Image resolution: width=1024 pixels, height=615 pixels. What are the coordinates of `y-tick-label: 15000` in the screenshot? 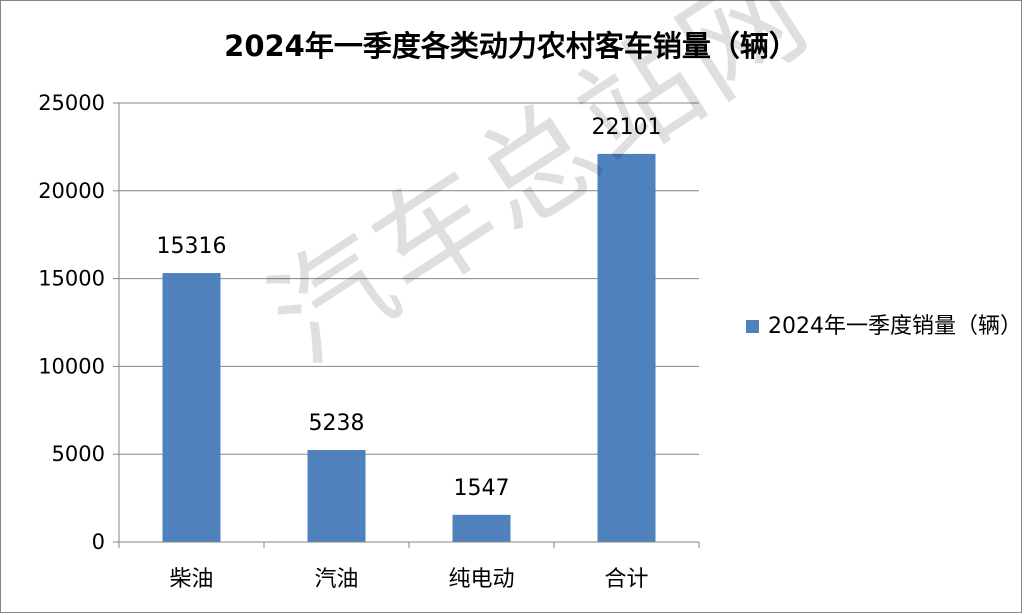 It's located at (71, 279).